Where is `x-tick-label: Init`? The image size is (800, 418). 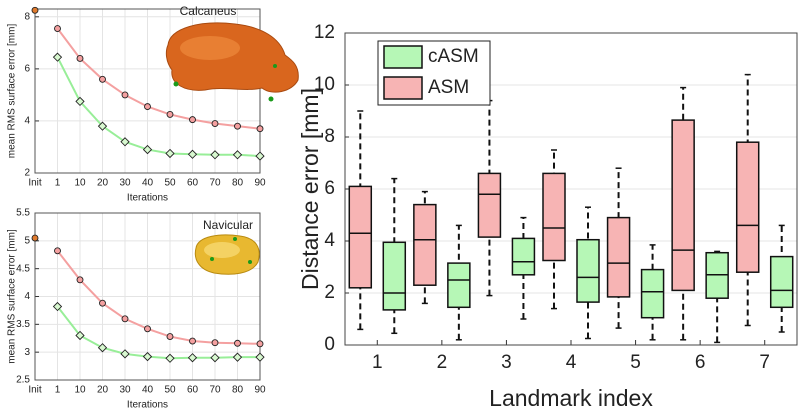
x-tick-label: Init is located at coordinates (35, 183).